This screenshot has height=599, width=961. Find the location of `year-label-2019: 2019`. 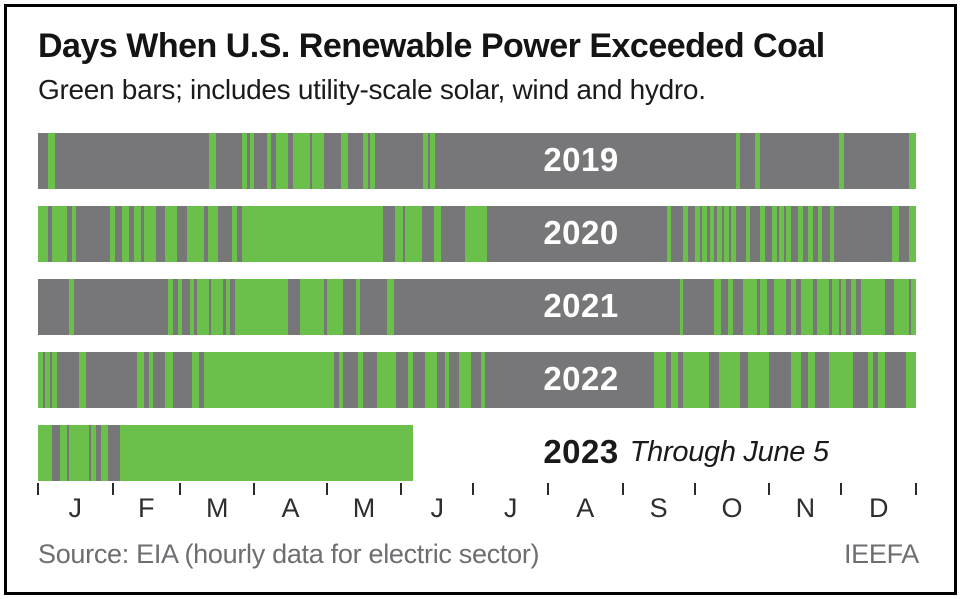

year-label-2019: 2019 is located at coordinates (581, 160).